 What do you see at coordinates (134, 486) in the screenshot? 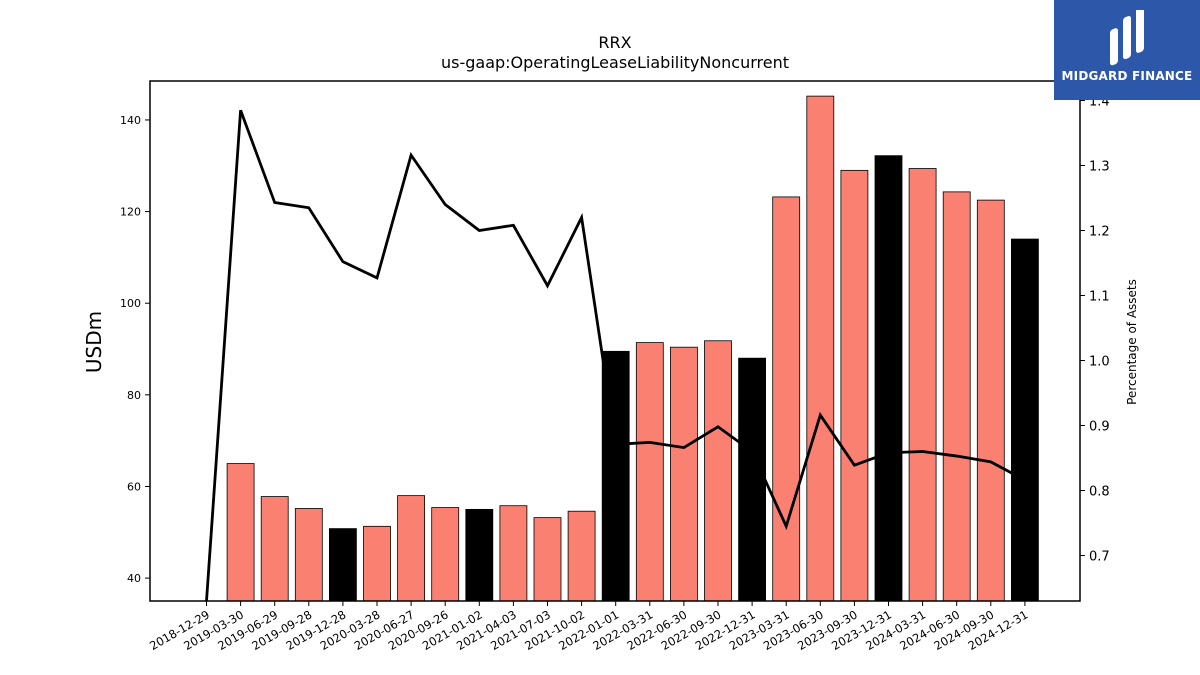
I see `y-tick-label: 60` at bounding box center [134, 486].